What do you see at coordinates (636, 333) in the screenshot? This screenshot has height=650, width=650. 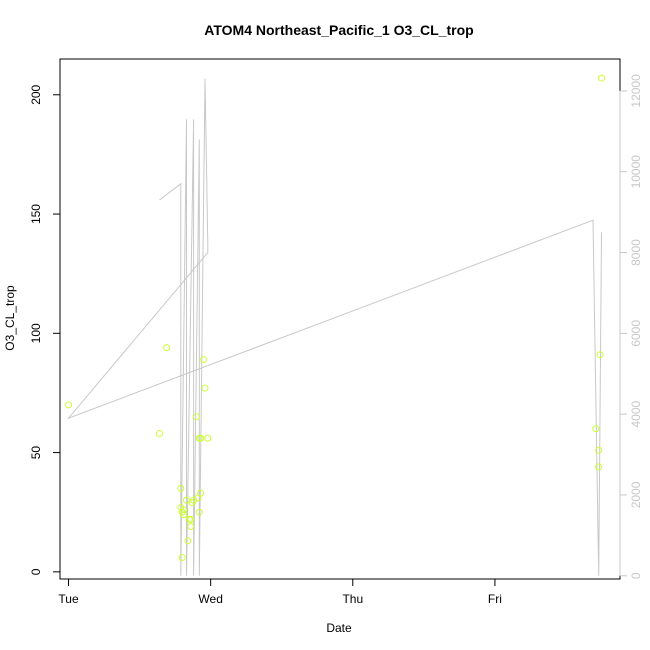 I see `right-y-tick-label: 6000` at bounding box center [636, 333].